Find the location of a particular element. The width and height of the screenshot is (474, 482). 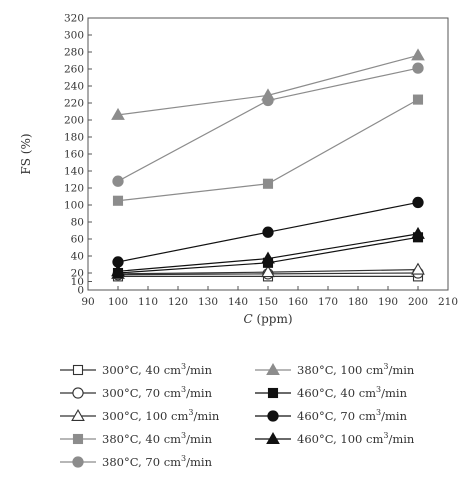

y-axis-title: FS (%) is located at coordinates (26, 153).